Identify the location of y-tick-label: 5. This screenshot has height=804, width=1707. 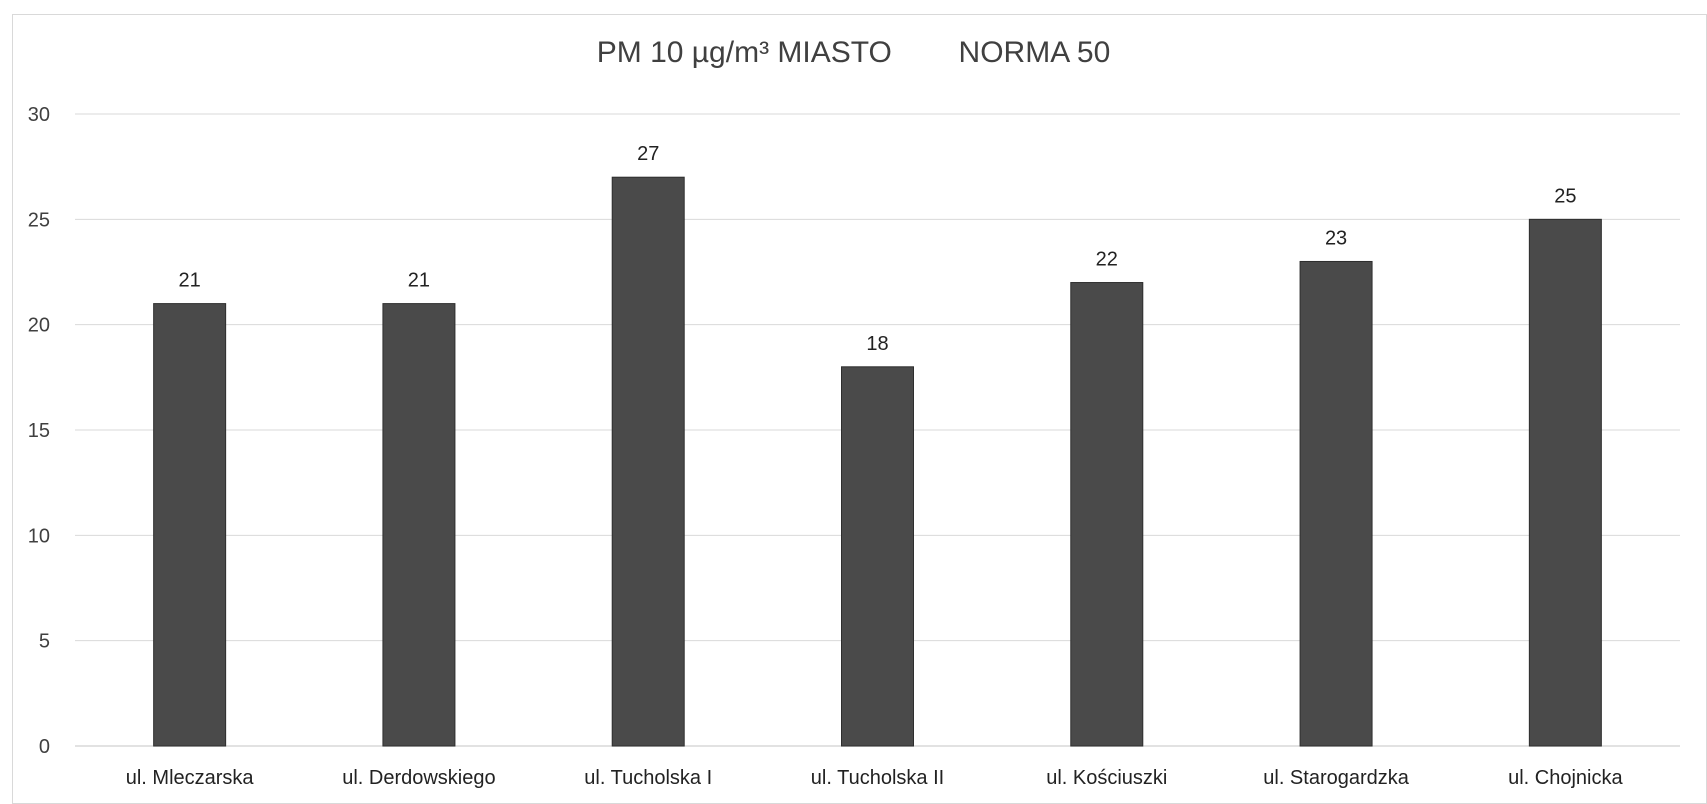
(44, 642).